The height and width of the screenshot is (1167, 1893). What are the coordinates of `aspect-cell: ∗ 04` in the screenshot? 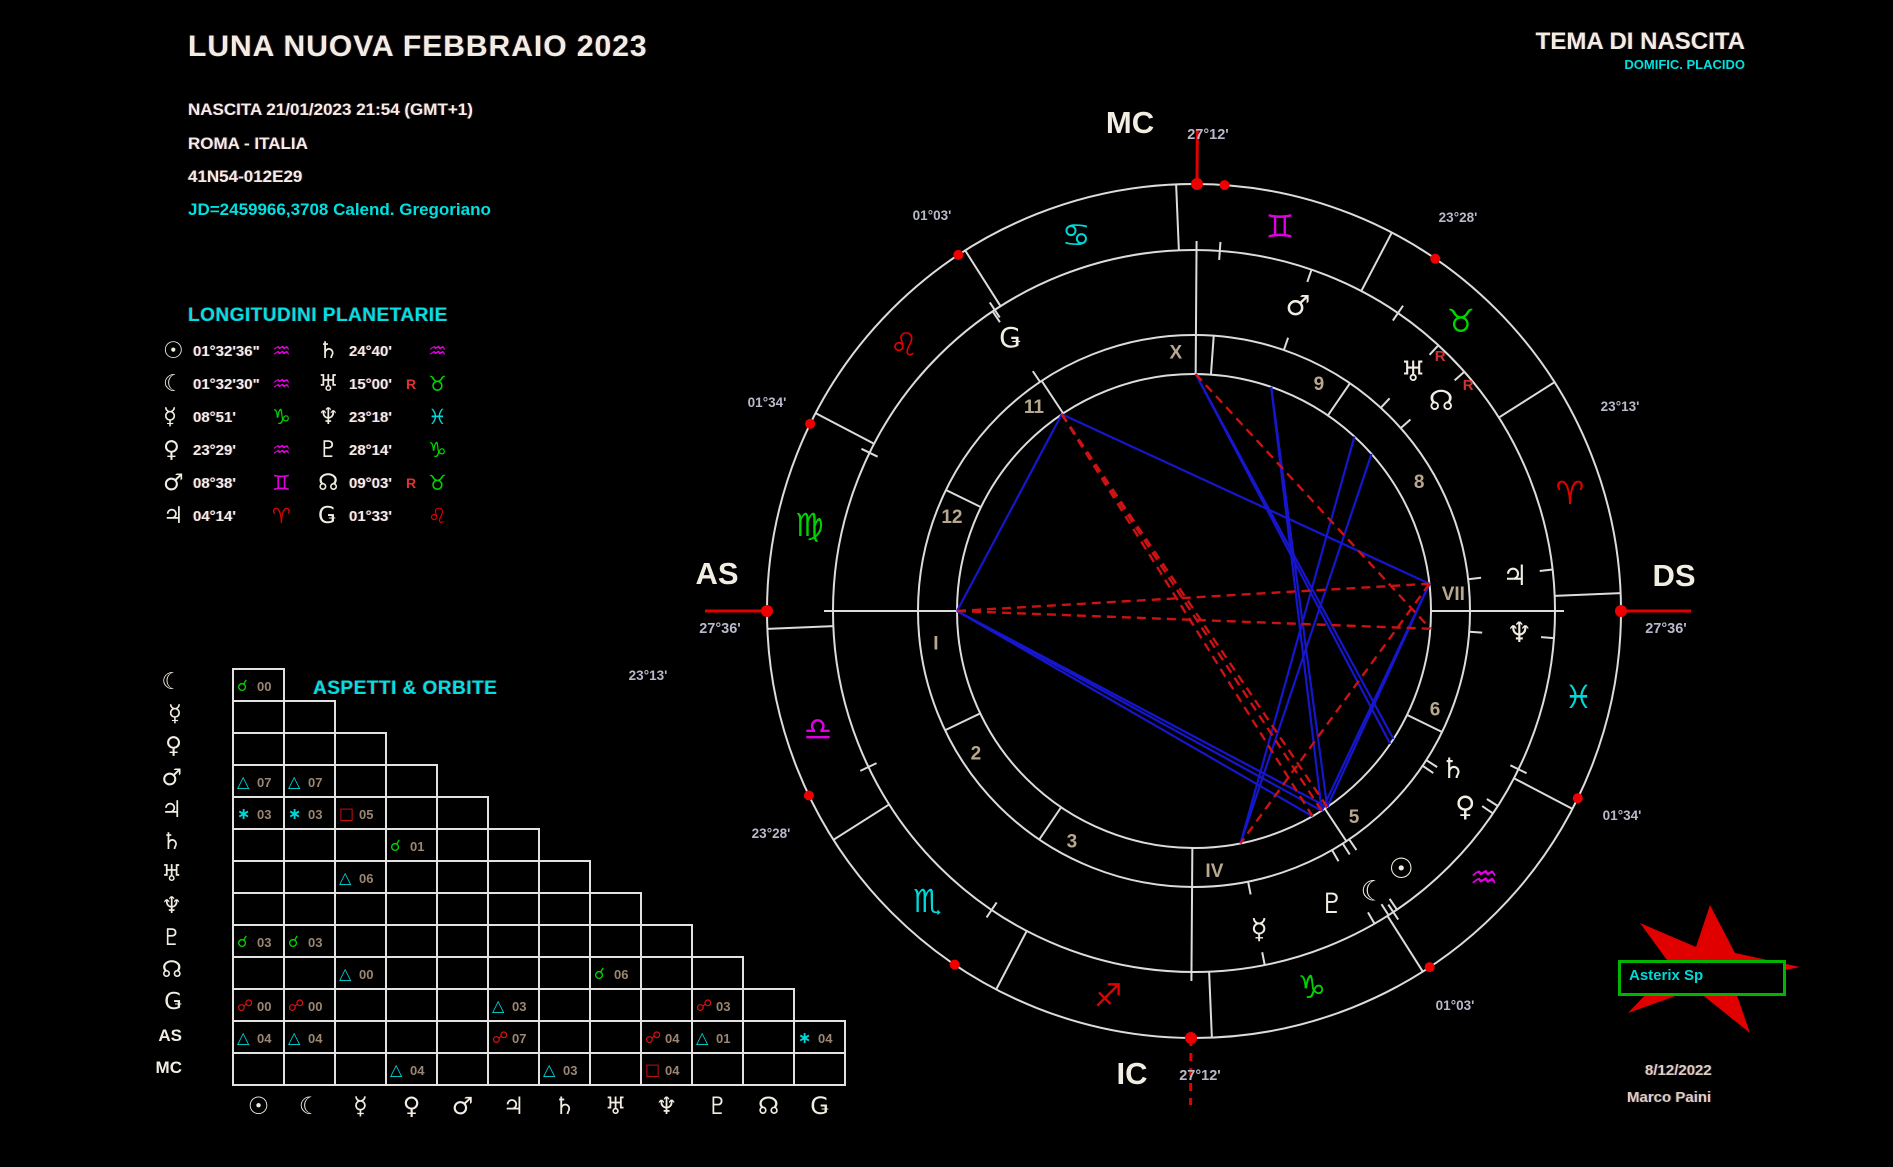 It's located at (819, 1037).